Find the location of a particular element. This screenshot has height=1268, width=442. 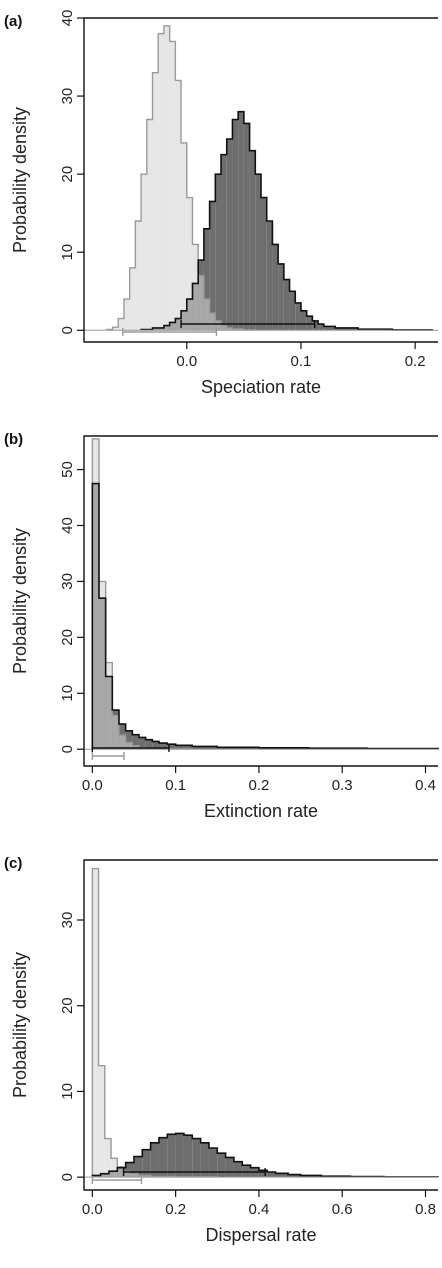

y-tick-label: 40 is located at coordinates (67, 18).